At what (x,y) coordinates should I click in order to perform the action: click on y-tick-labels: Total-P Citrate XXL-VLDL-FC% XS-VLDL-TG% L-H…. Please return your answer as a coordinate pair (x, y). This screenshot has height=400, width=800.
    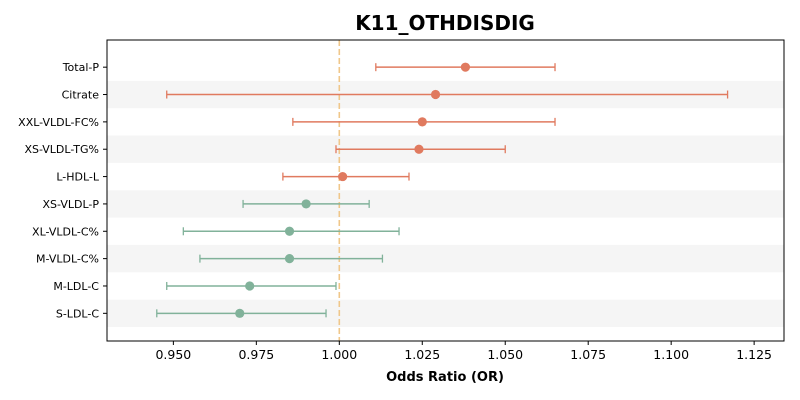
    Looking at the image, I should click on (62, 190).